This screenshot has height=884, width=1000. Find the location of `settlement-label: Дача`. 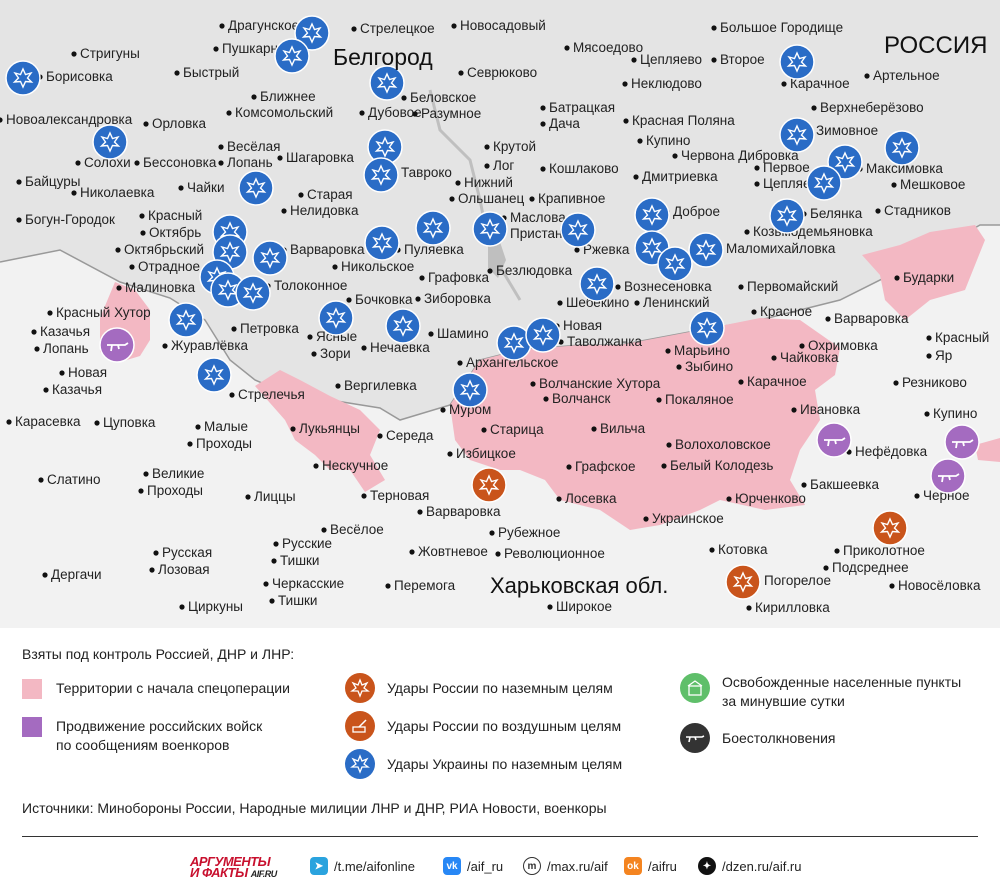

settlement-label: Дача is located at coordinates (564, 123).